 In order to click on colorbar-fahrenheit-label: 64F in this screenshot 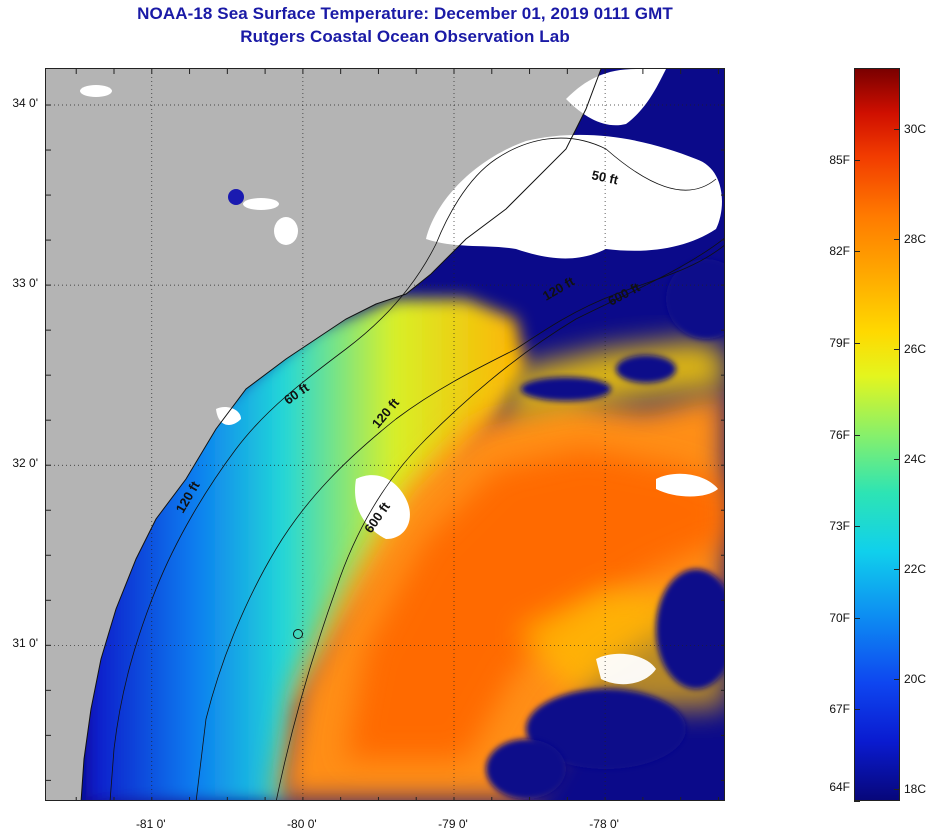, I will do `click(839, 787)`.